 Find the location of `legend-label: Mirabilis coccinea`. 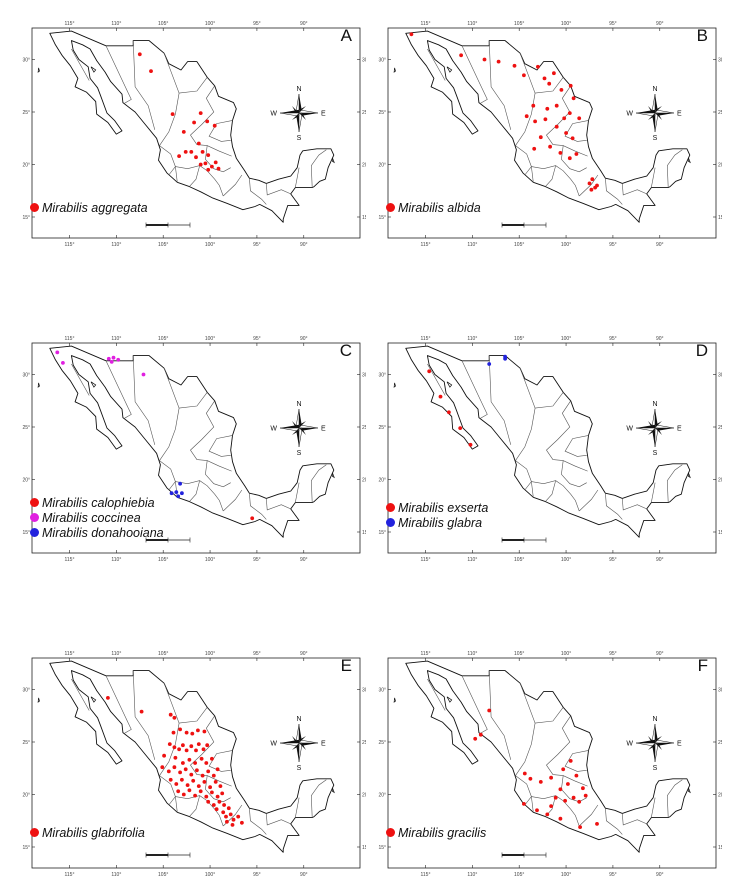

legend-label: Mirabilis coccinea is located at coordinates (91, 517).